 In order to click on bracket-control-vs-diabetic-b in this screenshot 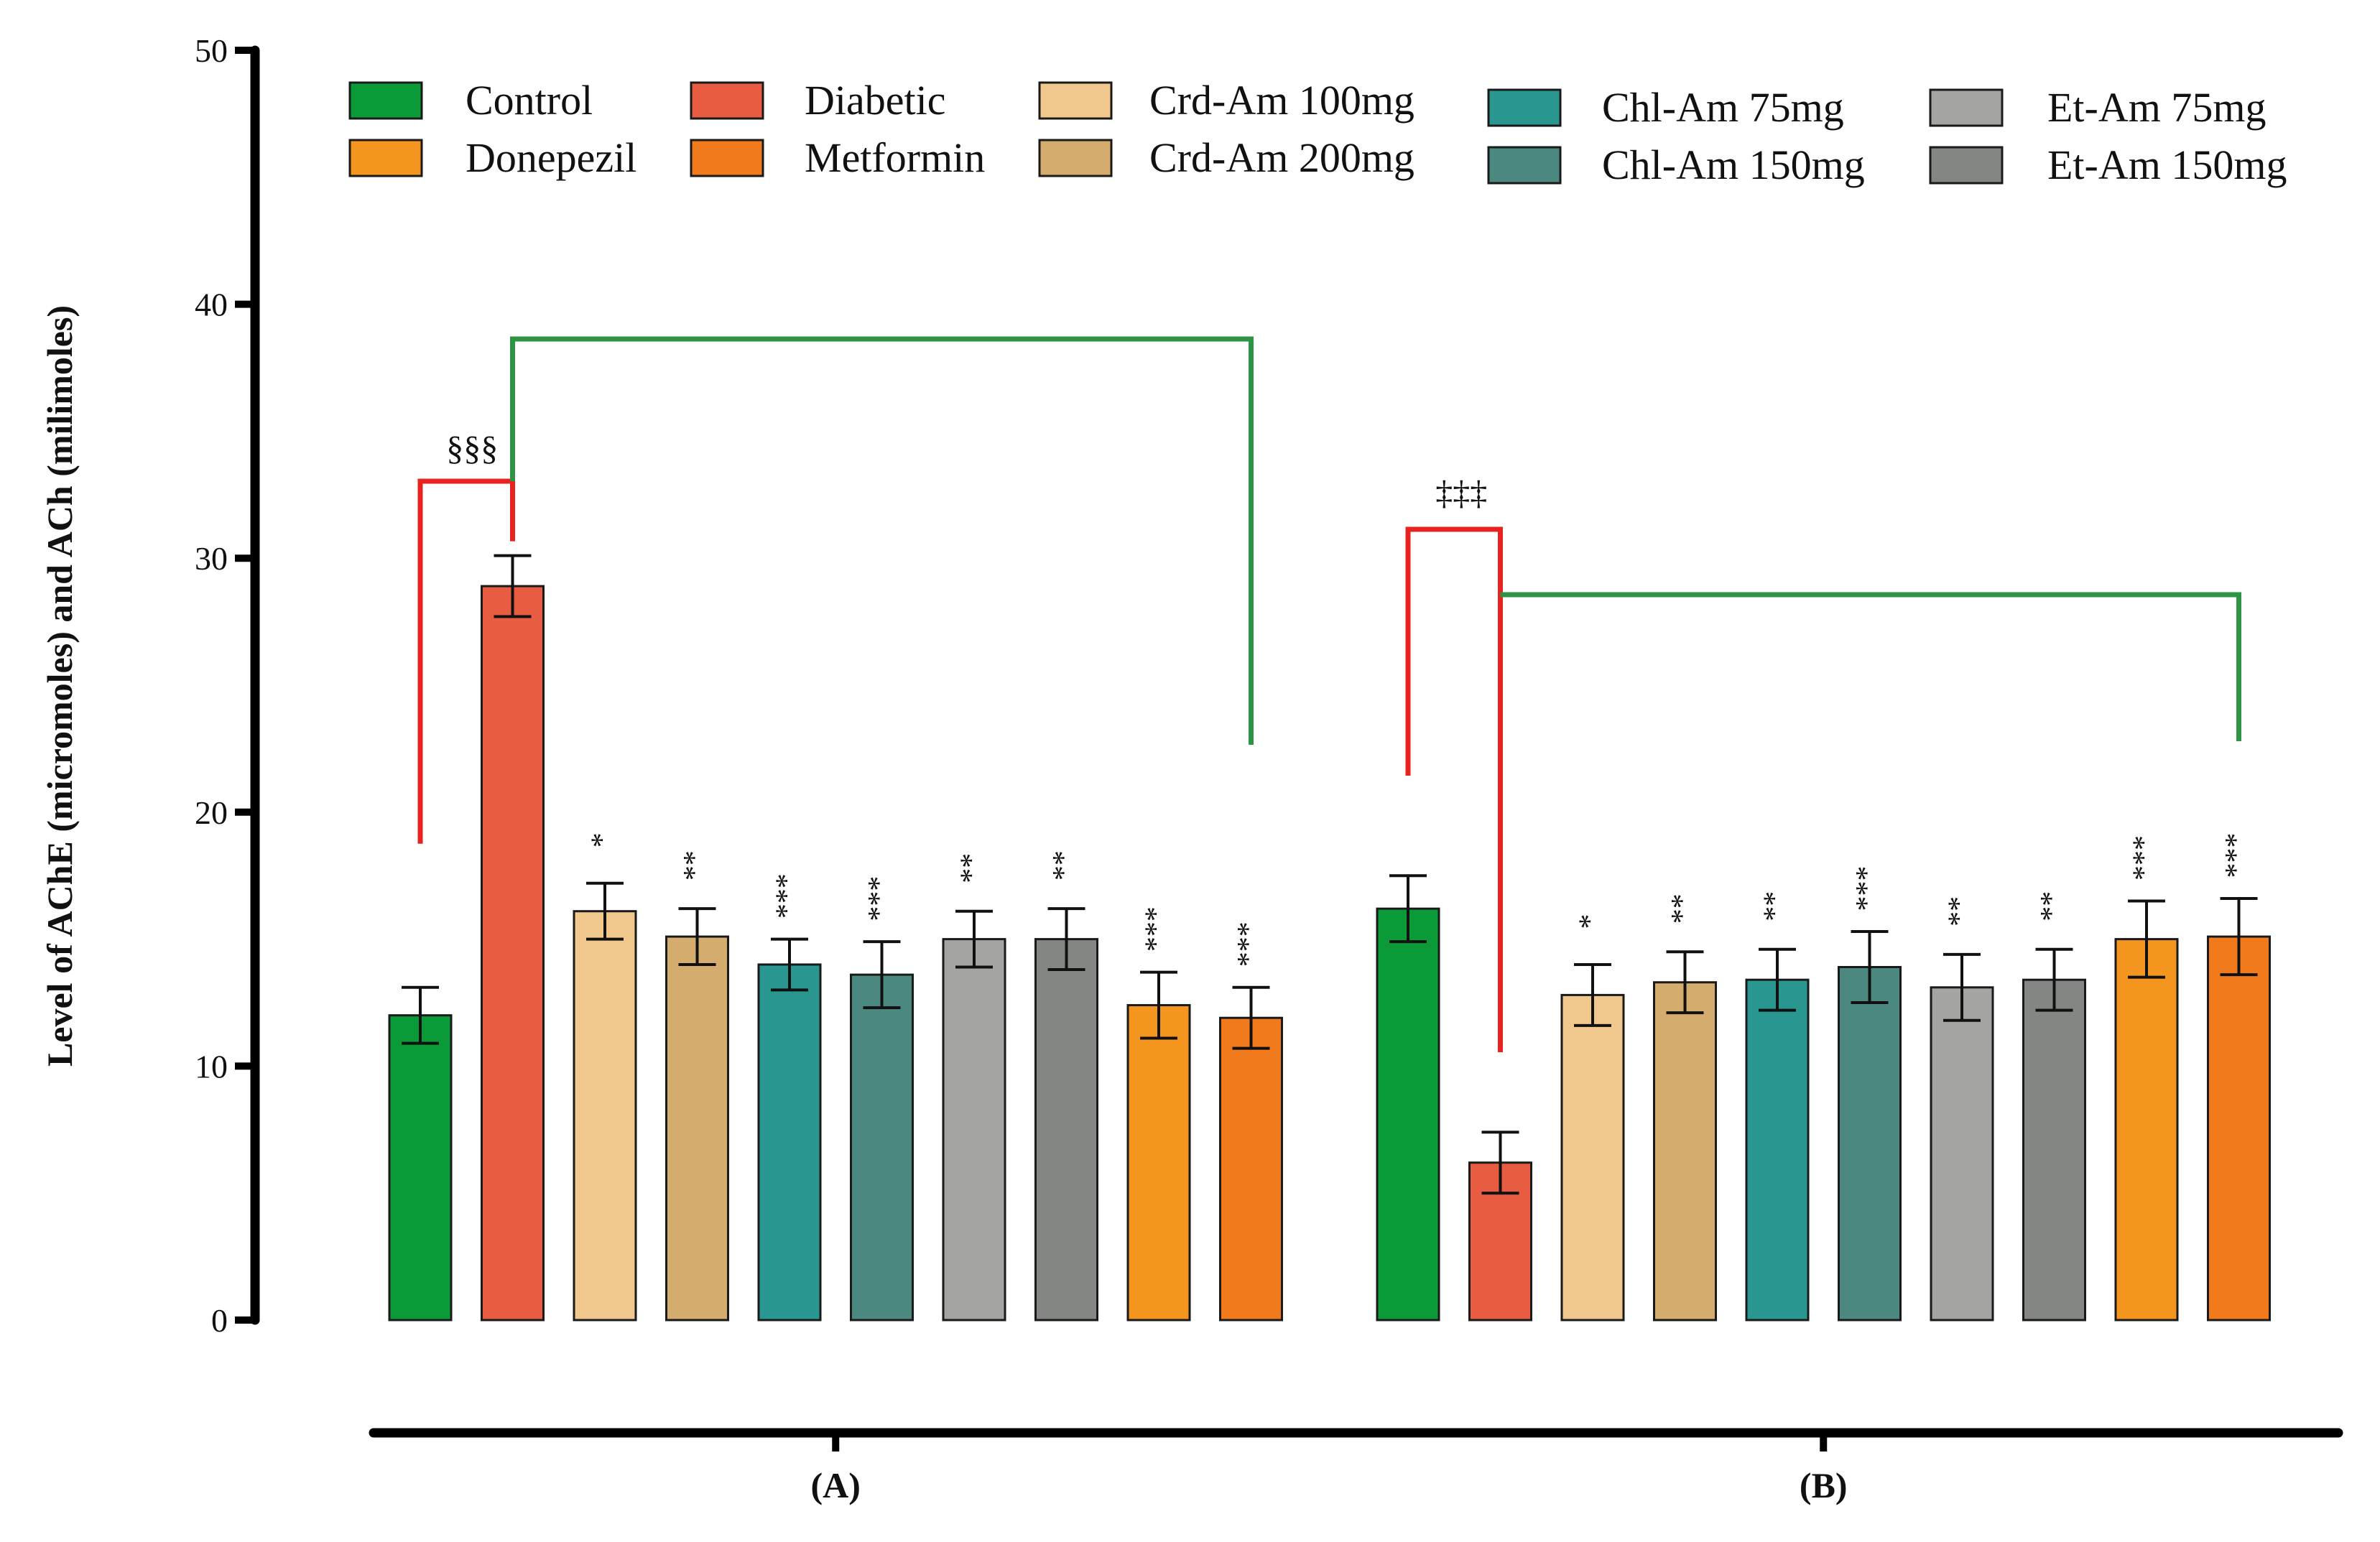, I will do `click(1454, 789)`.